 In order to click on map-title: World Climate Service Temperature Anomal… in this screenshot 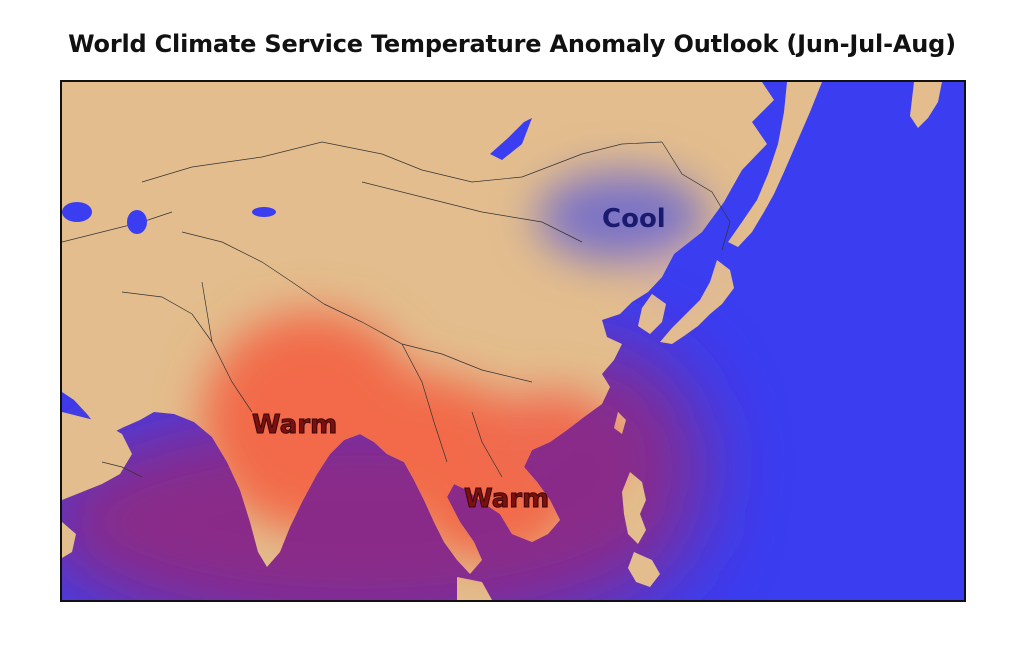, I will do `click(512, 44)`.